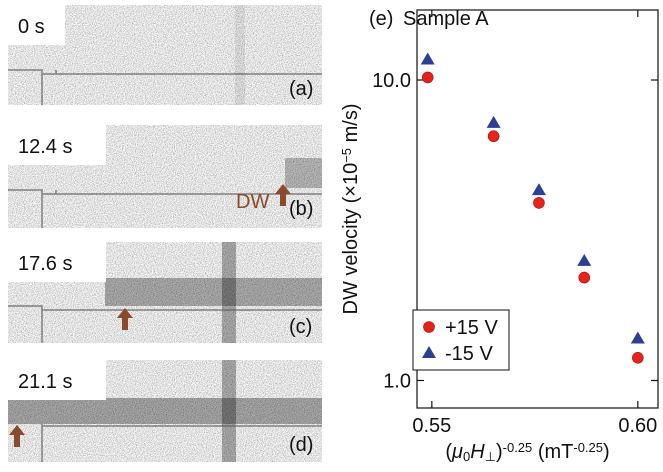 The width and height of the screenshot is (663, 472). Describe the element at coordinates (301, 89) in the screenshot. I see `panel-label: (a)` at that location.